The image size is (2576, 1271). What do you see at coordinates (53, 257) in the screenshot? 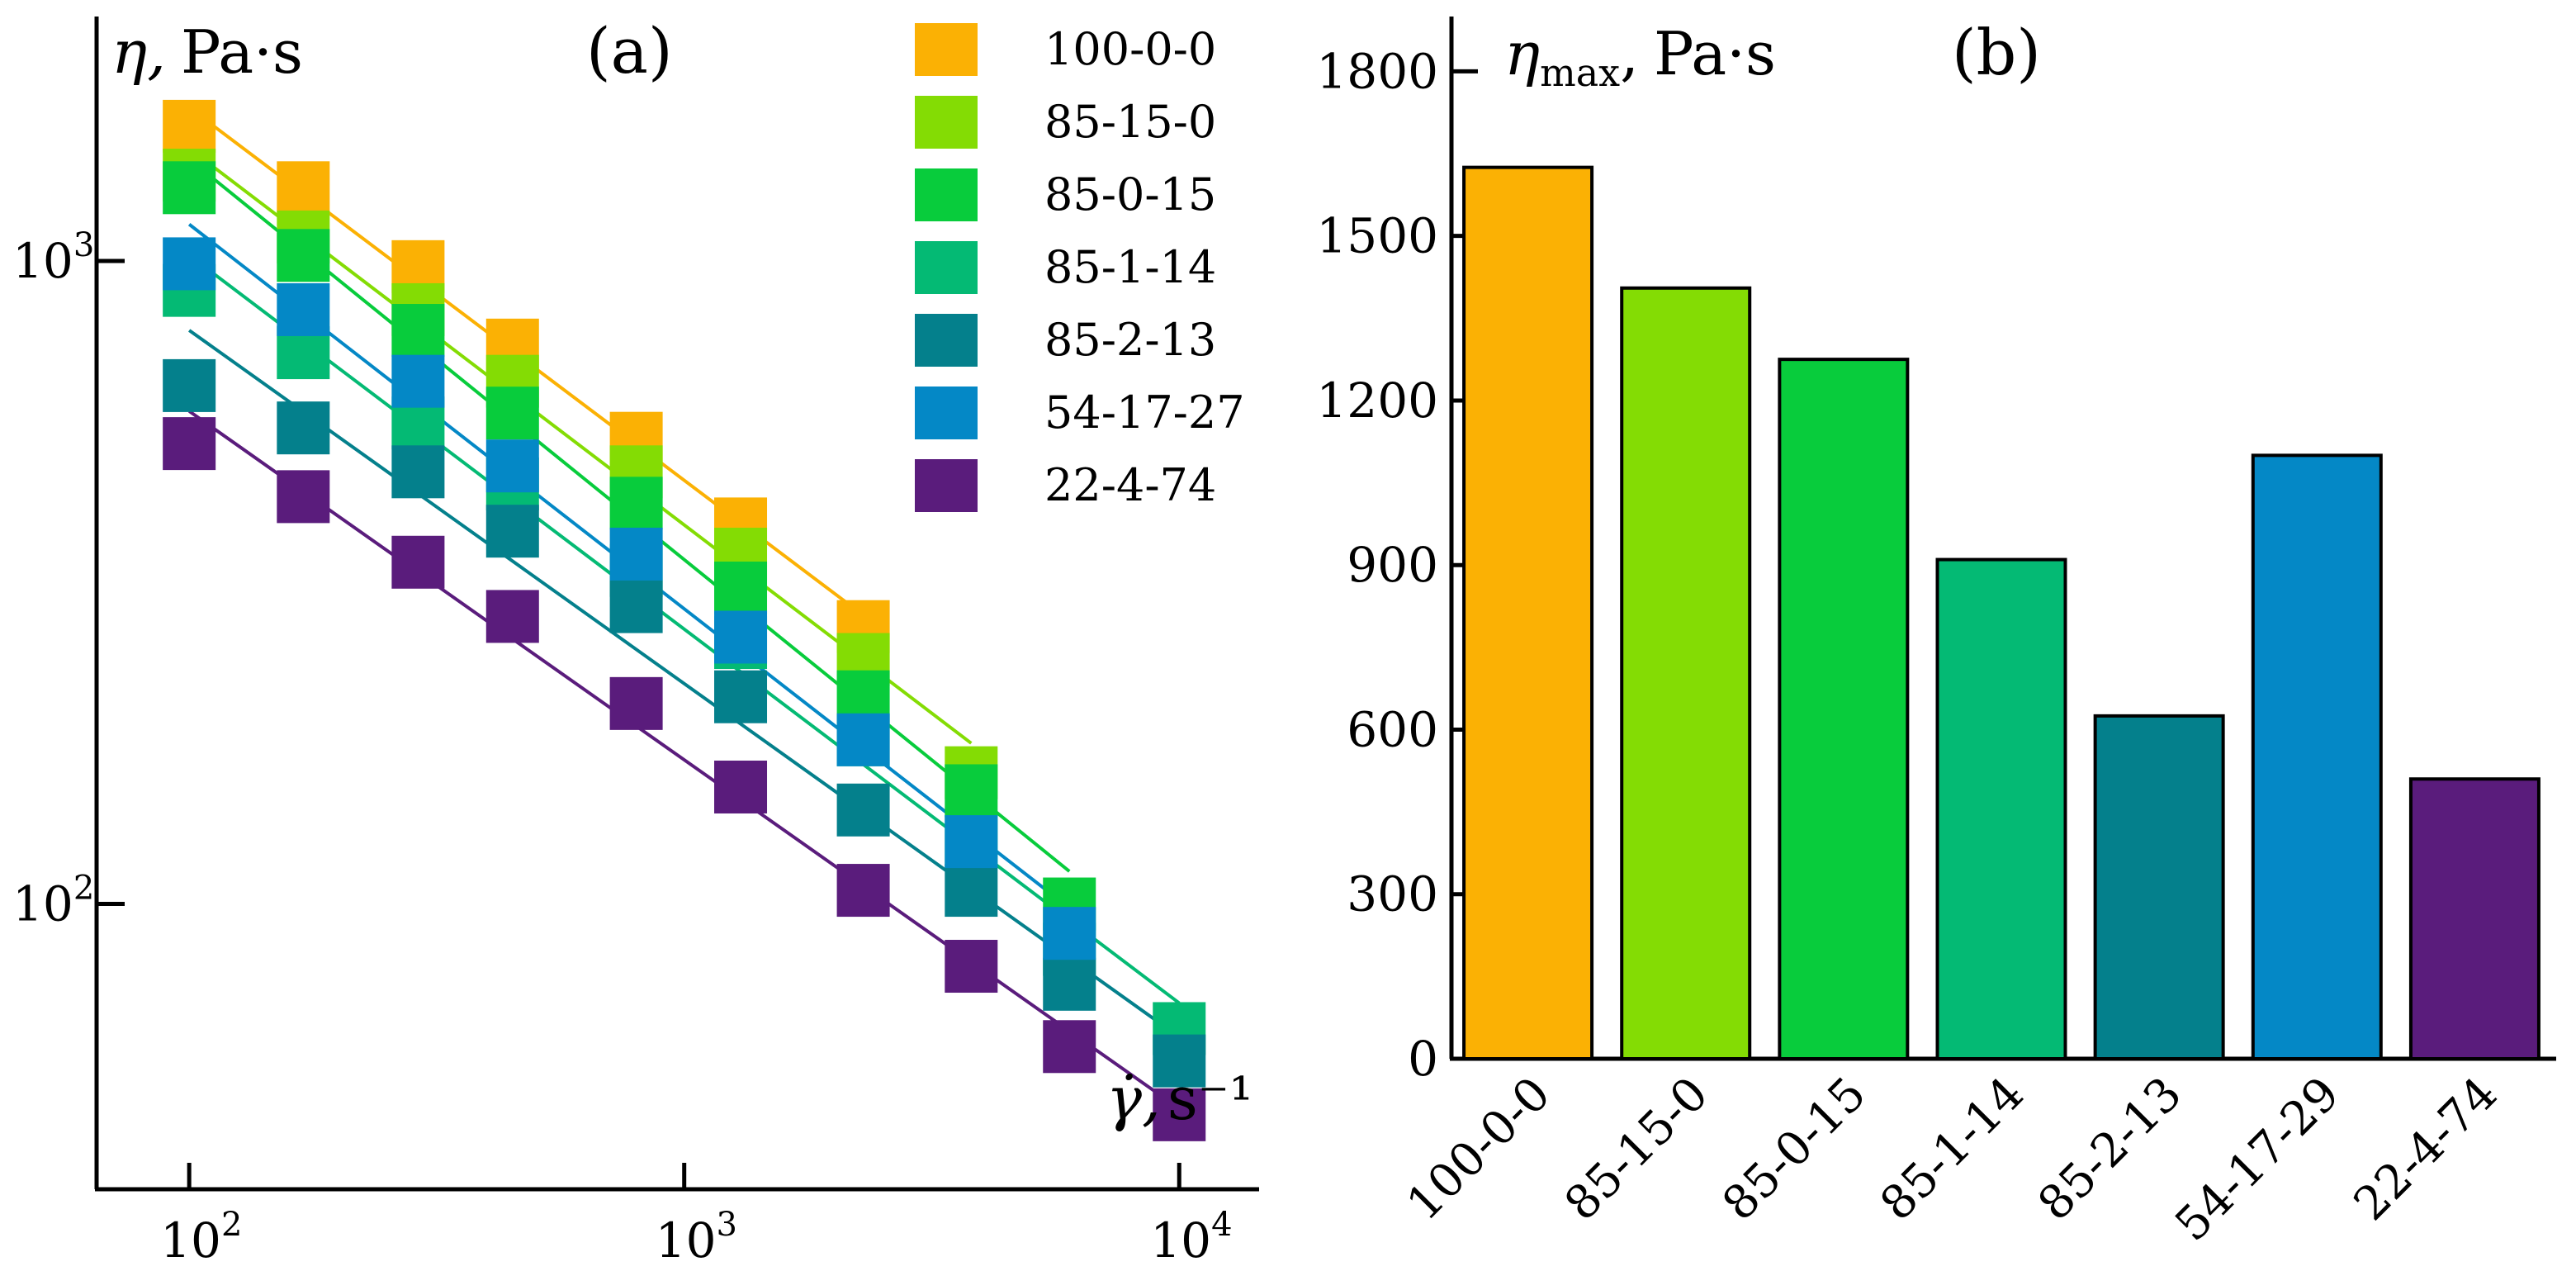
I see `panel-a-y-tick-label: 10³` at bounding box center [53, 257].